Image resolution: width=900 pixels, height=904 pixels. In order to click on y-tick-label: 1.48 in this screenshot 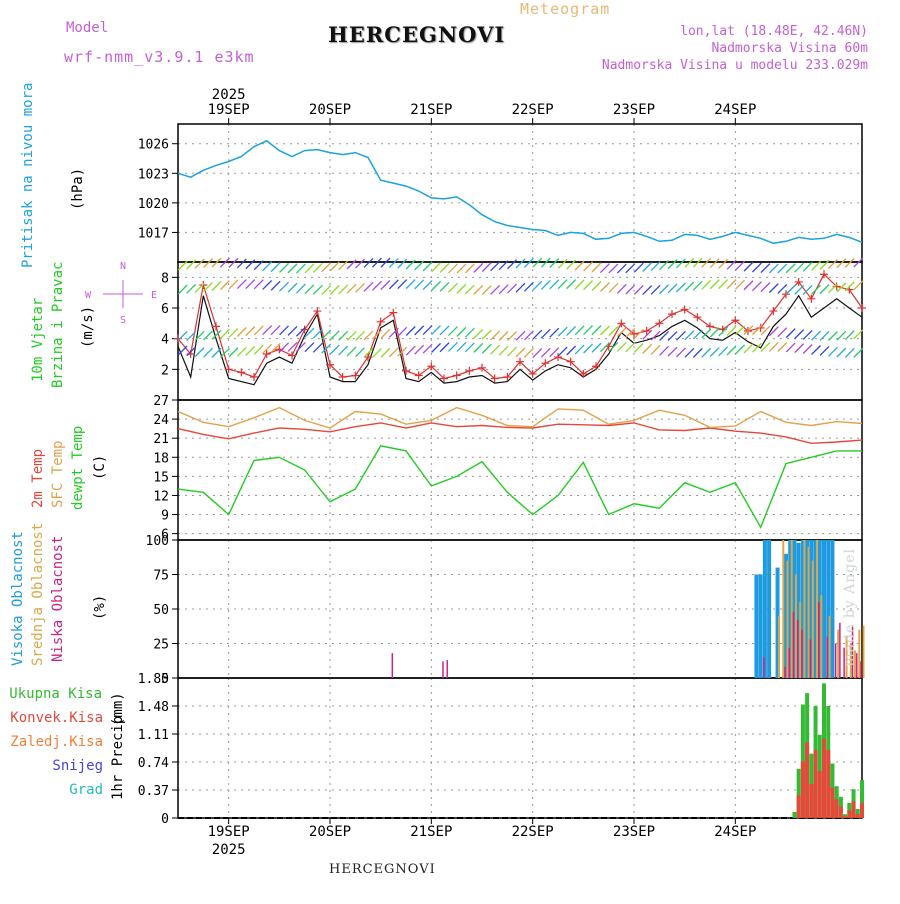, I will do `click(153, 707)`.